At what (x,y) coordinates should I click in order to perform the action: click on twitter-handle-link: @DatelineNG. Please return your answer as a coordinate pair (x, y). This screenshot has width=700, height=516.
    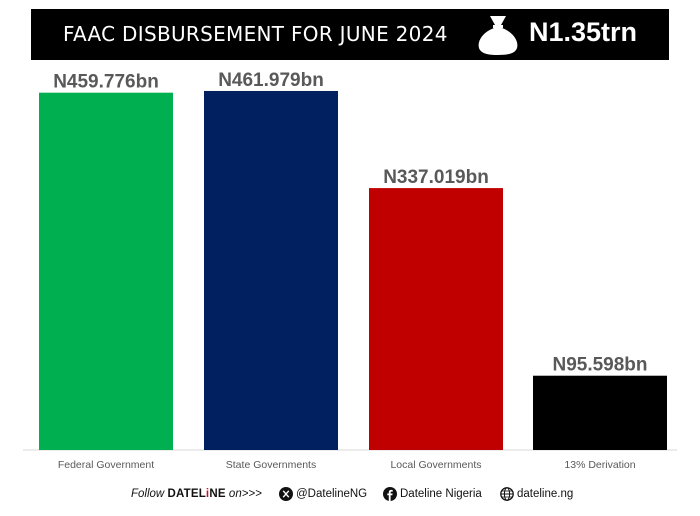
    Looking at the image, I should click on (323, 494).